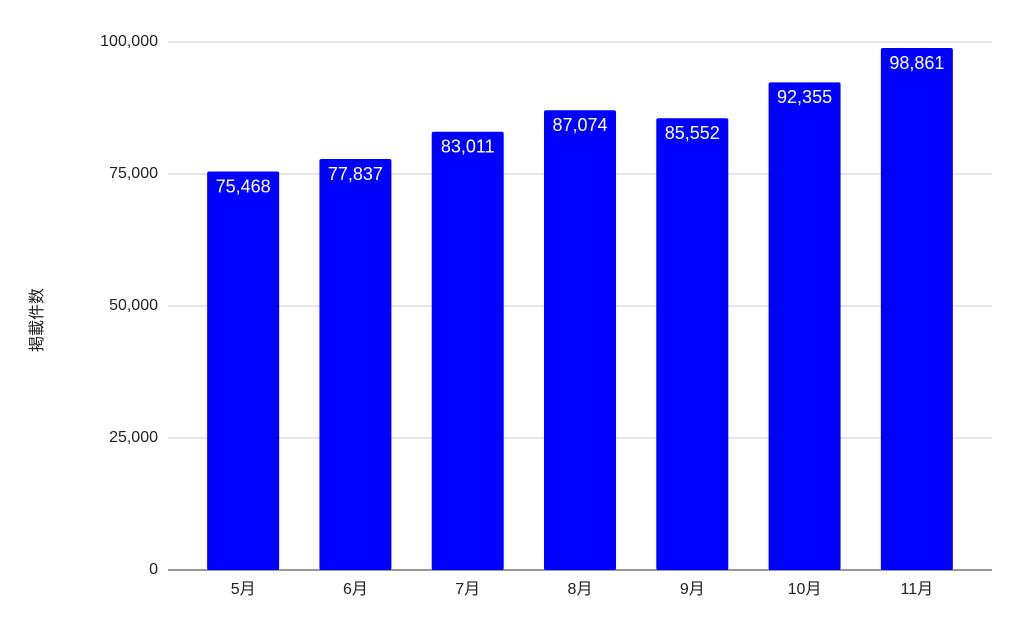 The width and height of the screenshot is (1024, 633). I want to click on x-tick-label: 10月, so click(805, 589).